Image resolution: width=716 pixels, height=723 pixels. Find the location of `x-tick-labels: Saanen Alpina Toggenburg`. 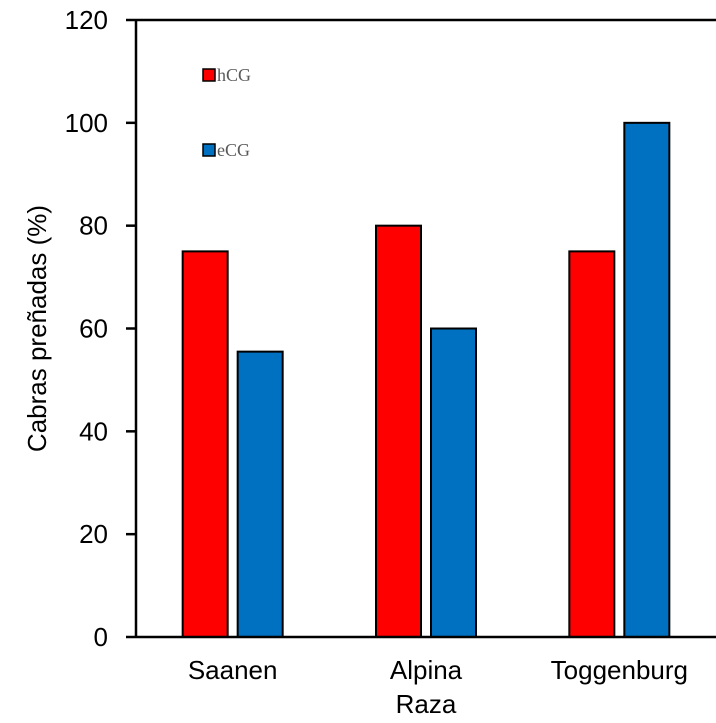

x-tick-labels: Saanen Alpina Toggenburg is located at coordinates (438, 670).